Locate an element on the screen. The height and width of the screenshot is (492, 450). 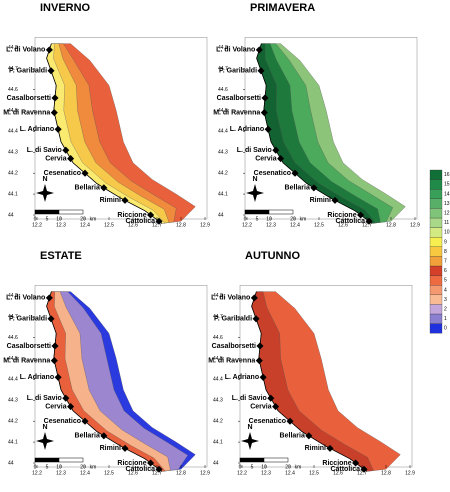
town-label: Rimini is located at coordinates (320, 200).